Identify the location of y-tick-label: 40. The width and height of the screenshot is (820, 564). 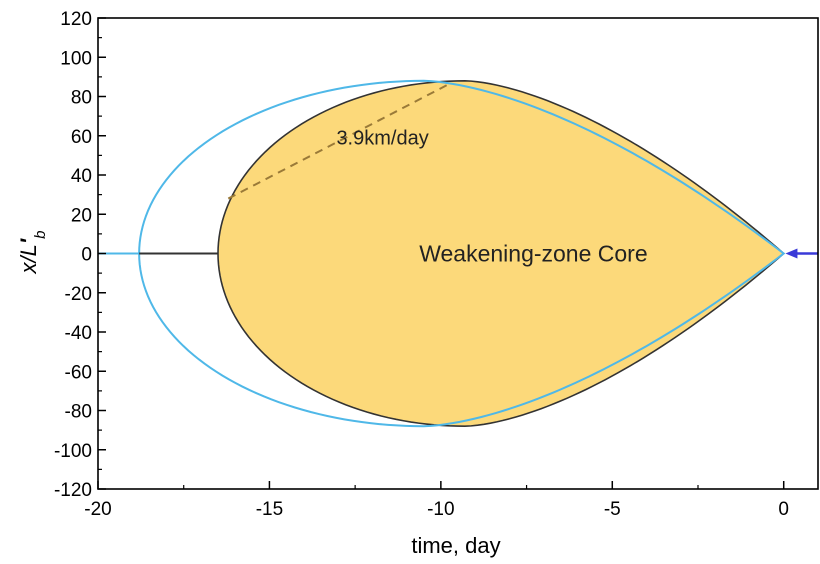
(81, 176).